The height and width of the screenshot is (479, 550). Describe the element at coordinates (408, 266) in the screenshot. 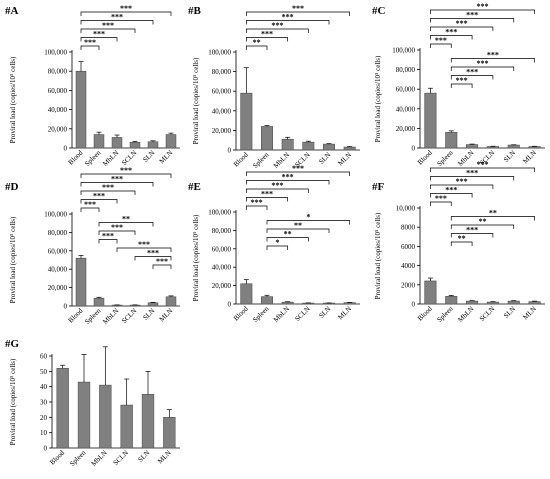

I see `y-tick-label: 4000` at that location.